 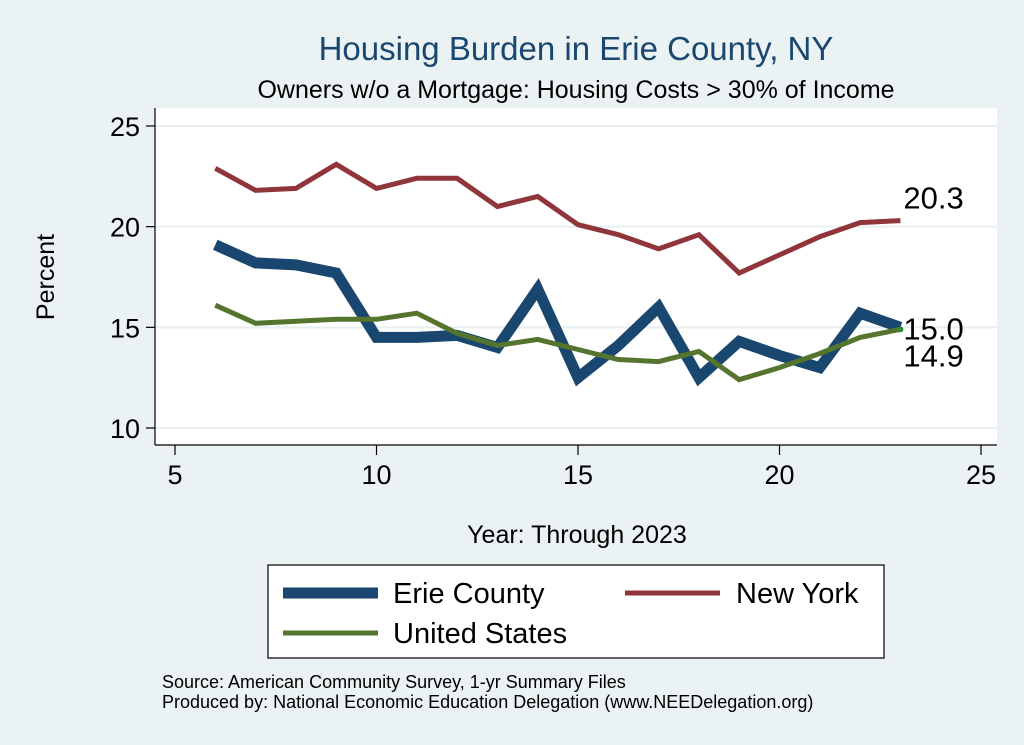 What do you see at coordinates (933, 328) in the screenshot?
I see `end-label-erie-county: 15.0` at bounding box center [933, 328].